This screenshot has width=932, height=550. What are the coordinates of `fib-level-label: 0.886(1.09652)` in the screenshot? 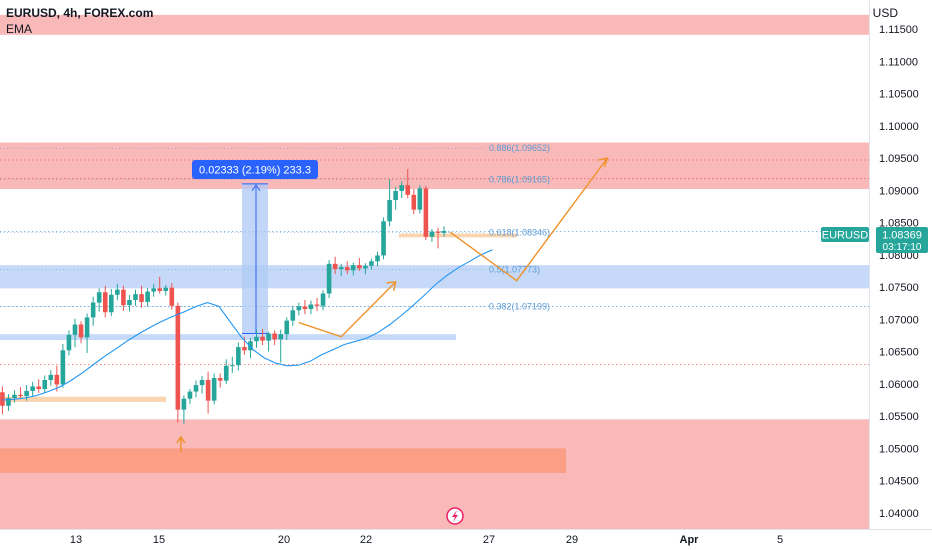 It's located at (519, 148).